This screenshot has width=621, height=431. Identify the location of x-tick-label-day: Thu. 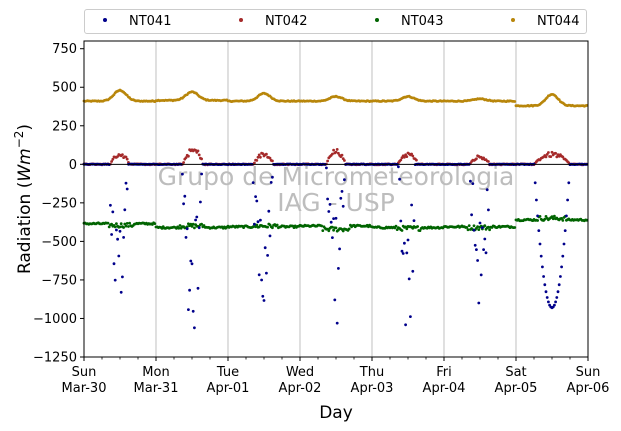
(371, 372).